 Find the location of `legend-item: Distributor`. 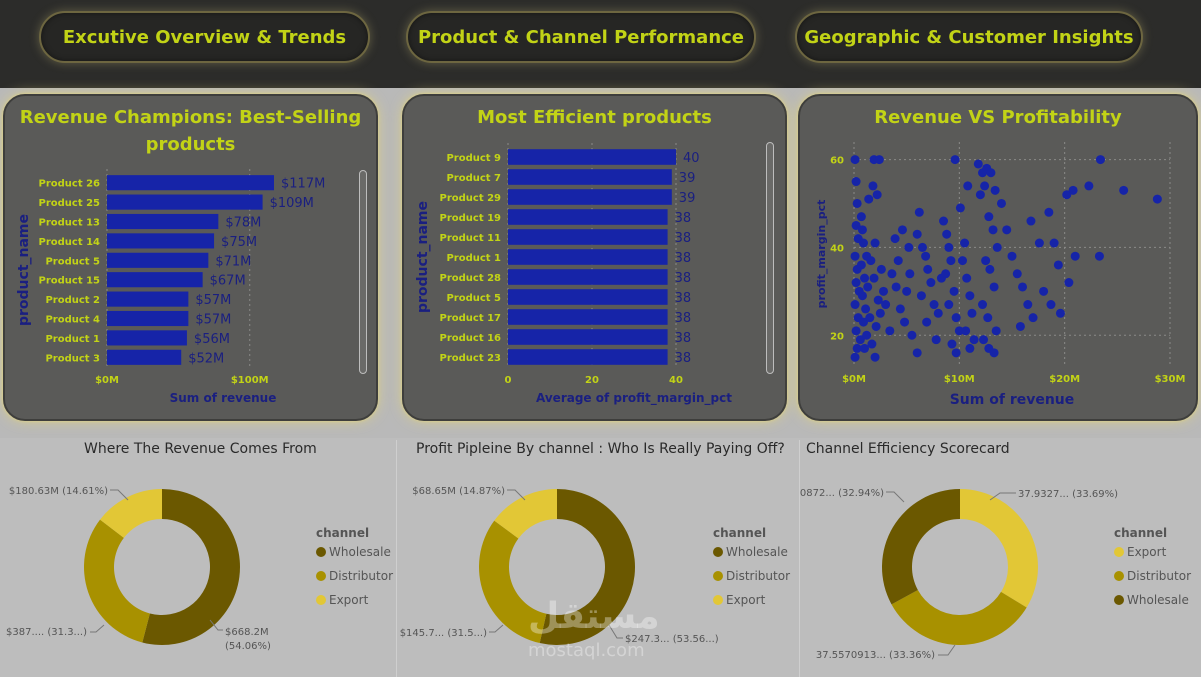

legend-item: Distributor is located at coordinates (1159, 576).